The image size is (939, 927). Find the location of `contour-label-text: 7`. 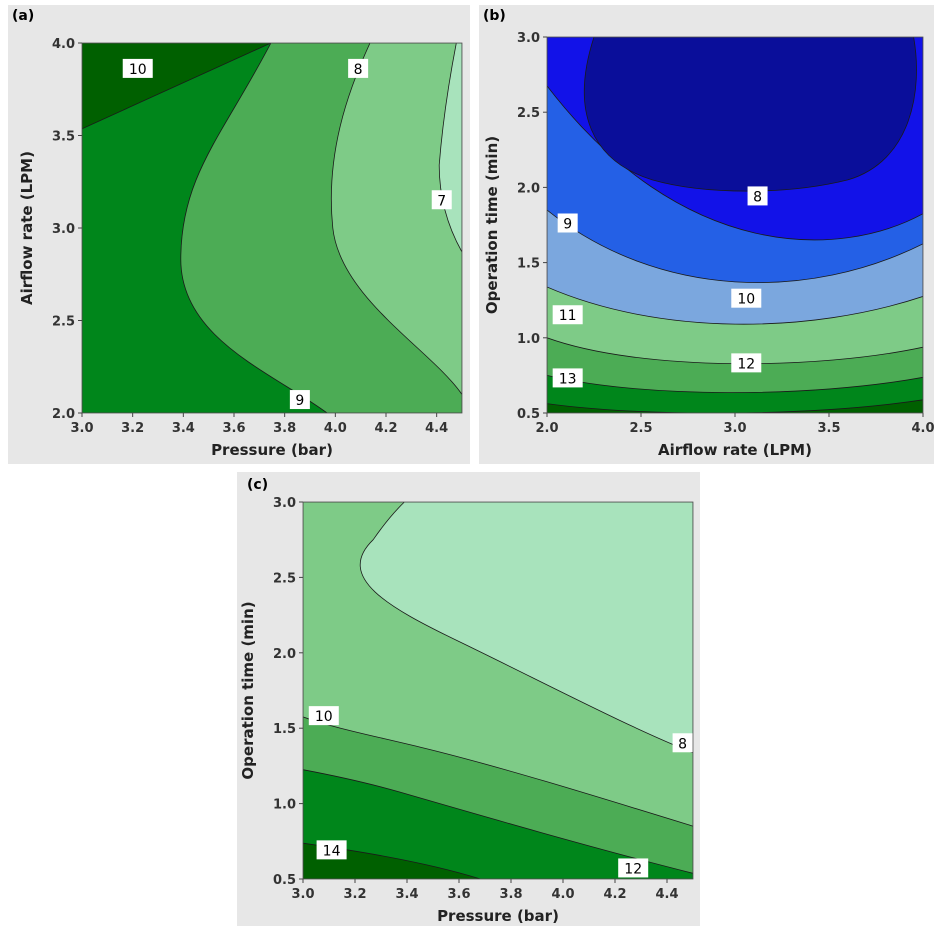

contour-label-text: 7 is located at coordinates (441, 201).